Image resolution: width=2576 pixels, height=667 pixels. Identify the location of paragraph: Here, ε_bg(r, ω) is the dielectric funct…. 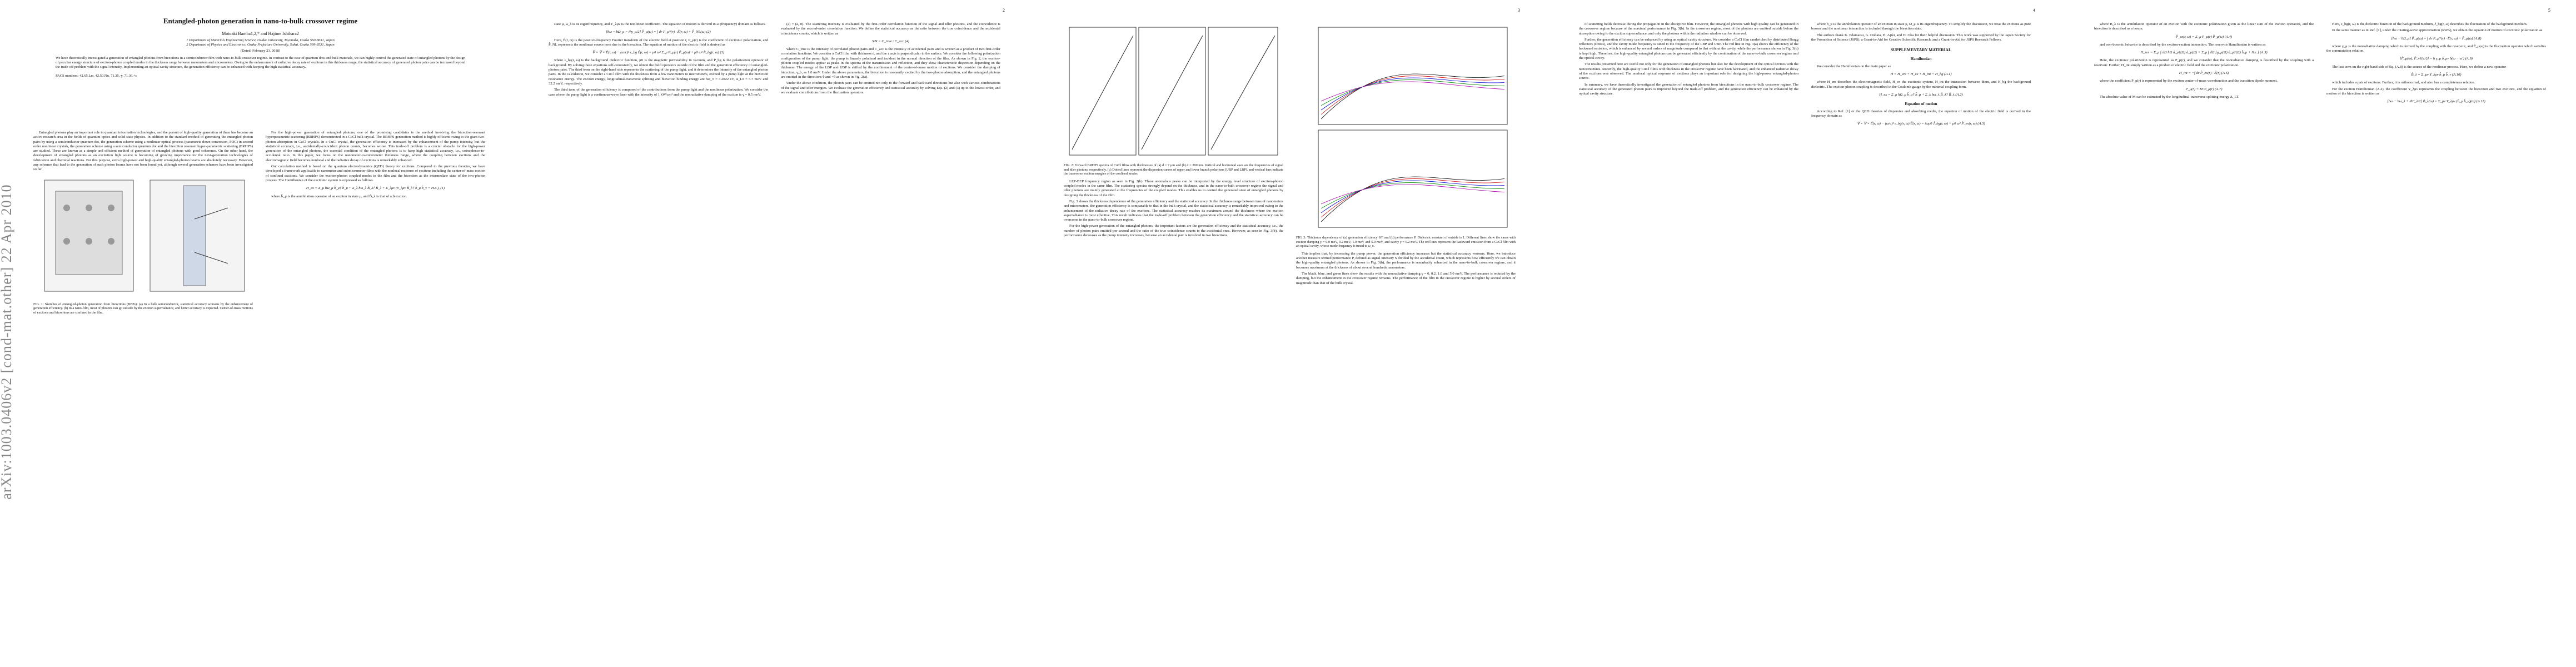
(2430, 24).